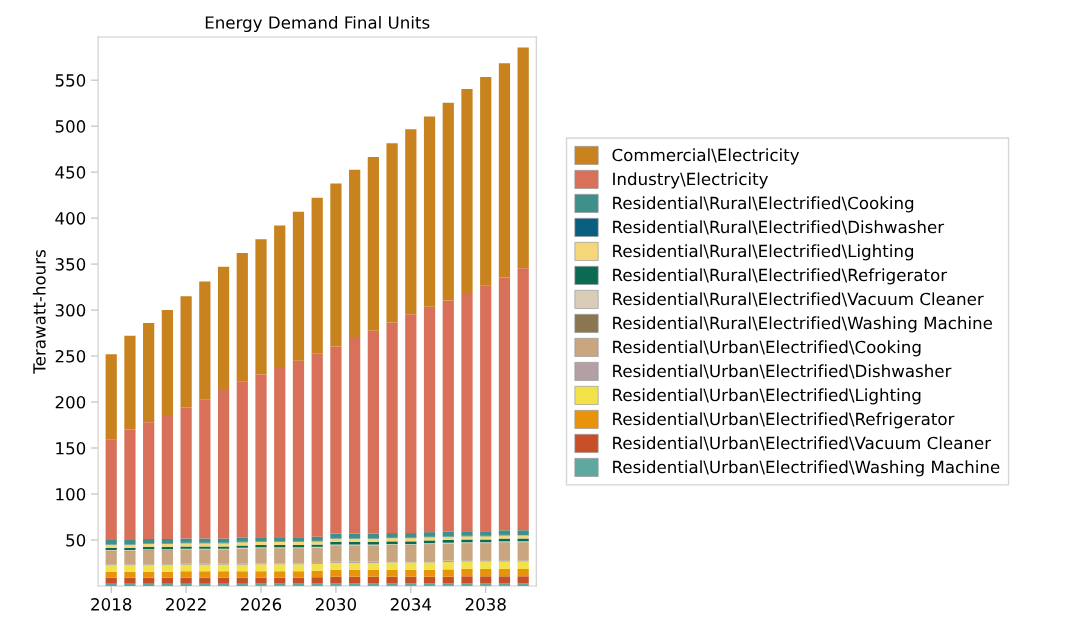 The height and width of the screenshot is (626, 1090). Describe the element at coordinates (806, 468) in the screenshot. I see `legend-label: Residential\Urban\Electrified\Washing Machine` at that location.